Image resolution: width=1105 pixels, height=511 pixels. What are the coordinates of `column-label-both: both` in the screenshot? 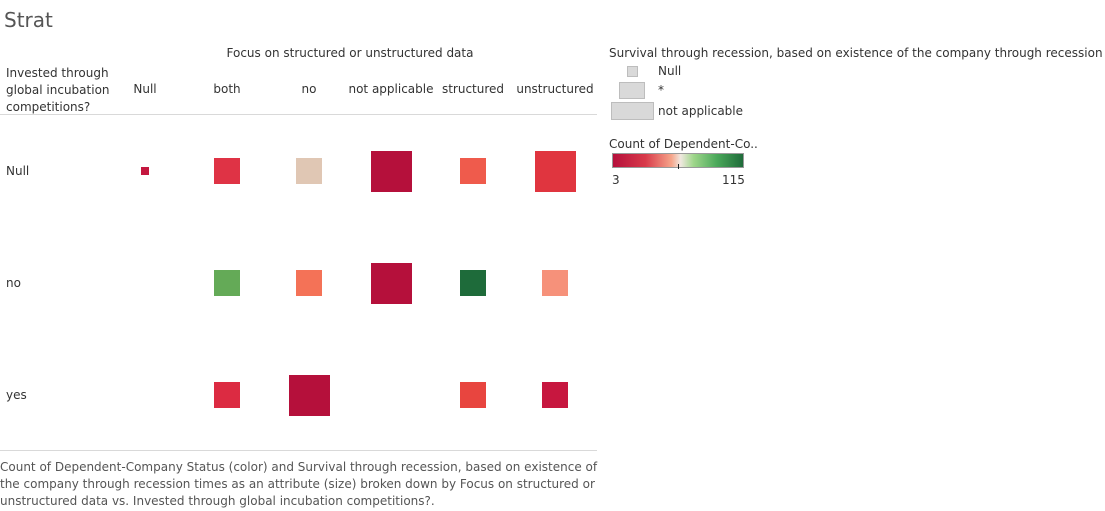 It's located at (227, 89).